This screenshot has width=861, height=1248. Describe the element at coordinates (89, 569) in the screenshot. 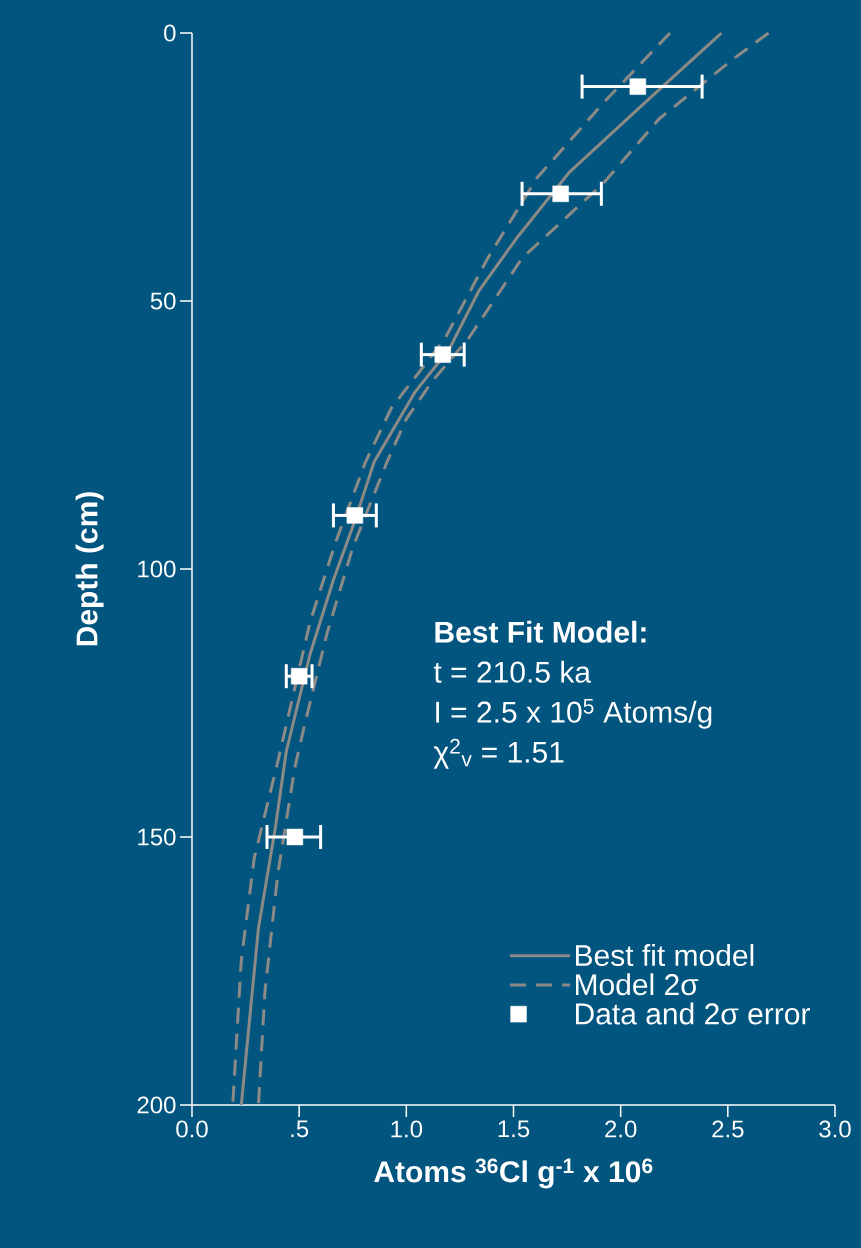

I see `y-axis-title: Depth (cm)` at that location.